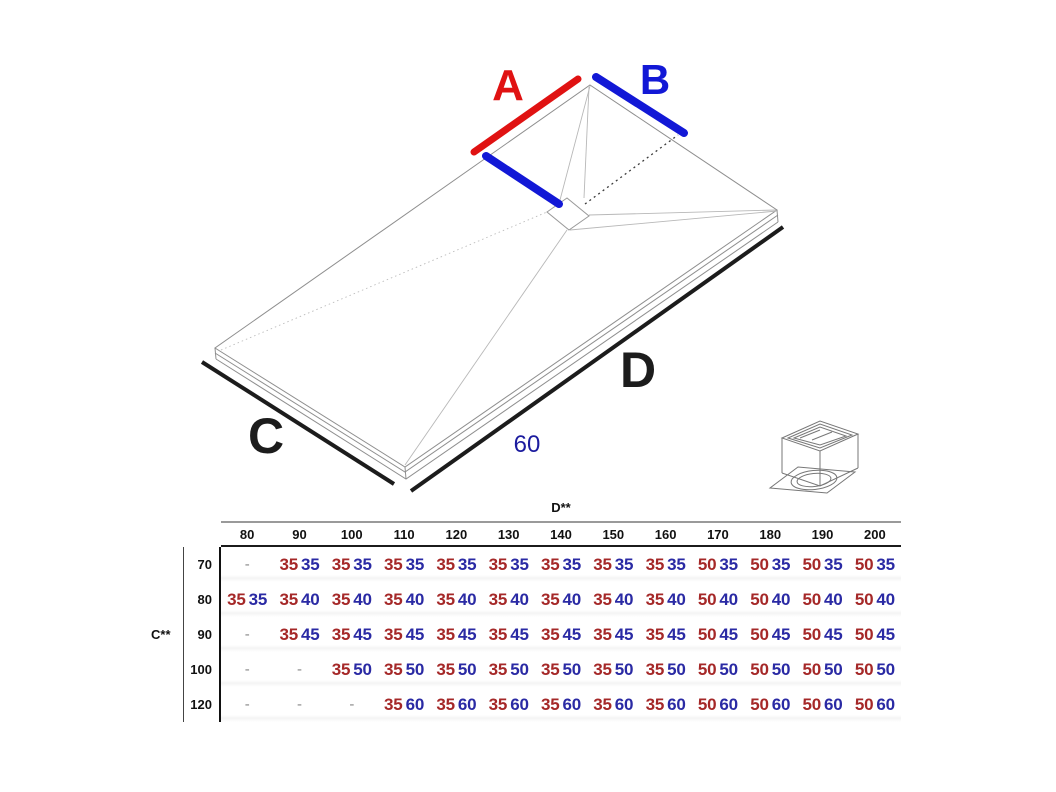 This screenshot has height=792, width=1056. Describe the element at coordinates (266, 436) in the screenshot. I see `label-c: C` at that location.